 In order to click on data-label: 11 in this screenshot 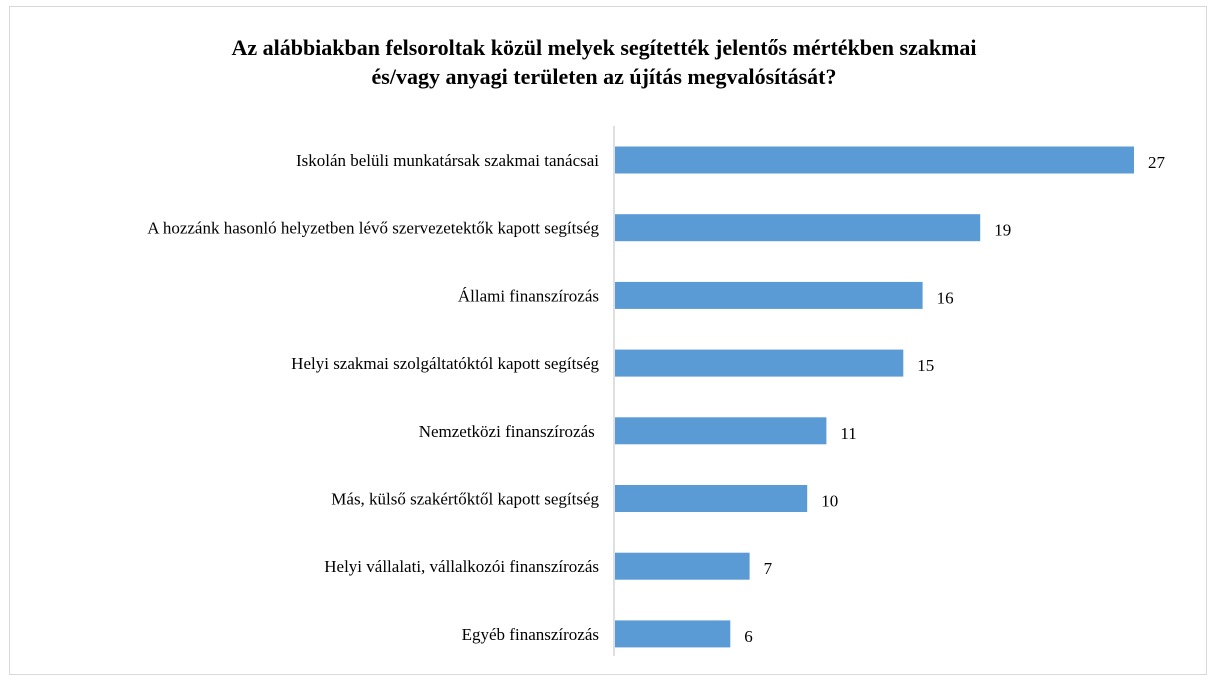, I will do `click(848, 433)`.